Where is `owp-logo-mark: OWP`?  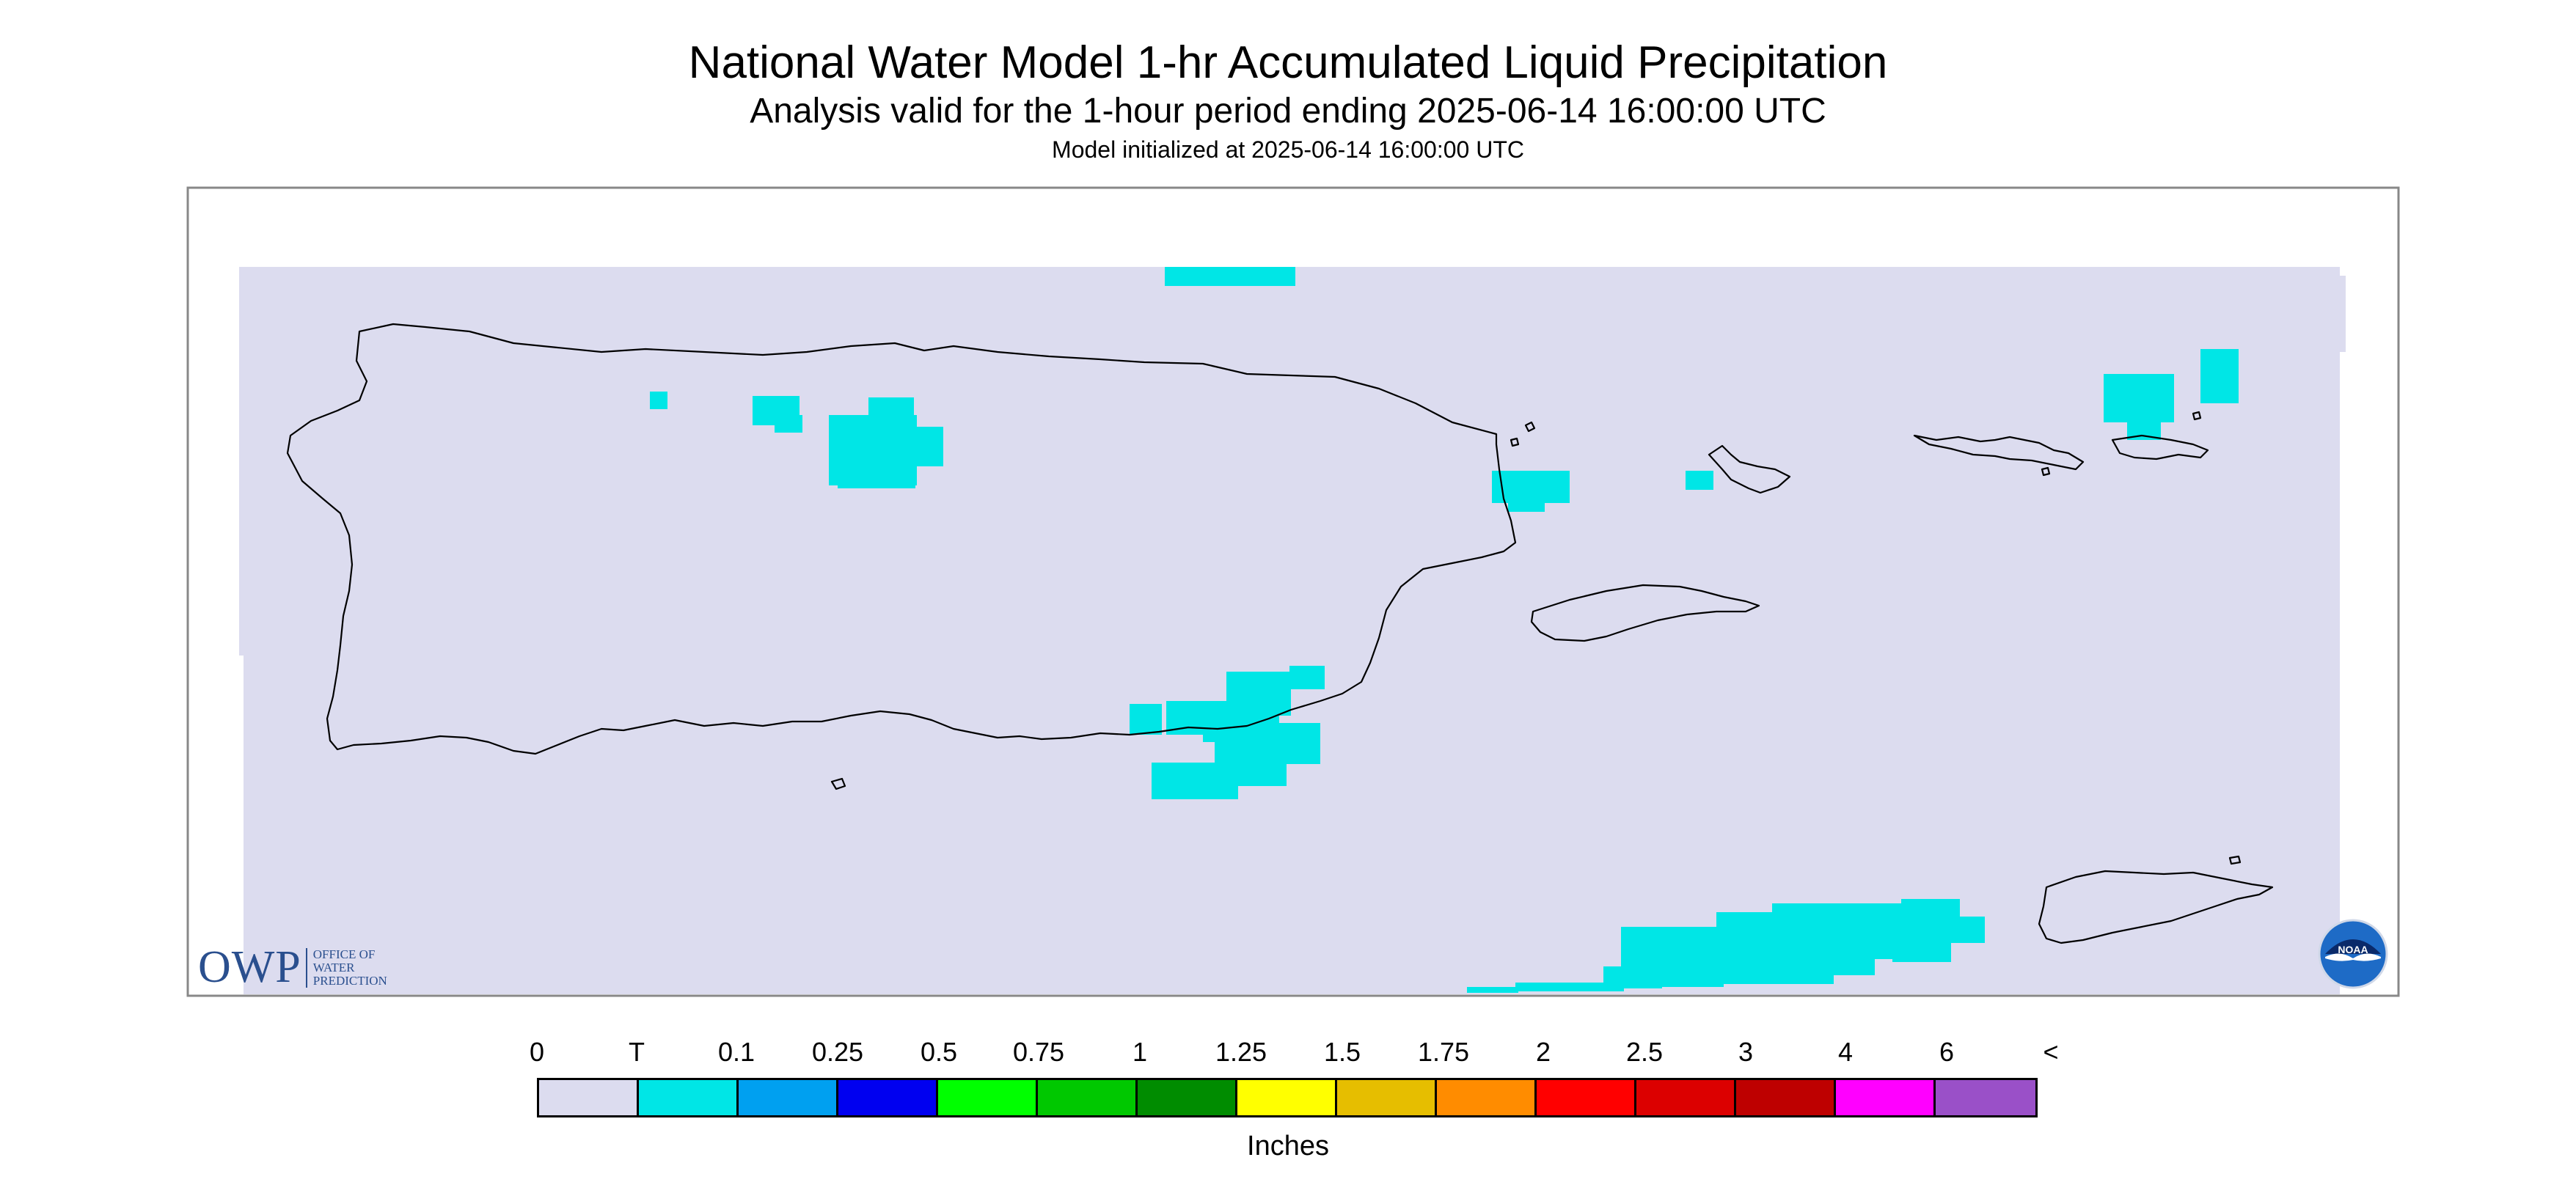 owp-logo-mark: OWP is located at coordinates (249, 967).